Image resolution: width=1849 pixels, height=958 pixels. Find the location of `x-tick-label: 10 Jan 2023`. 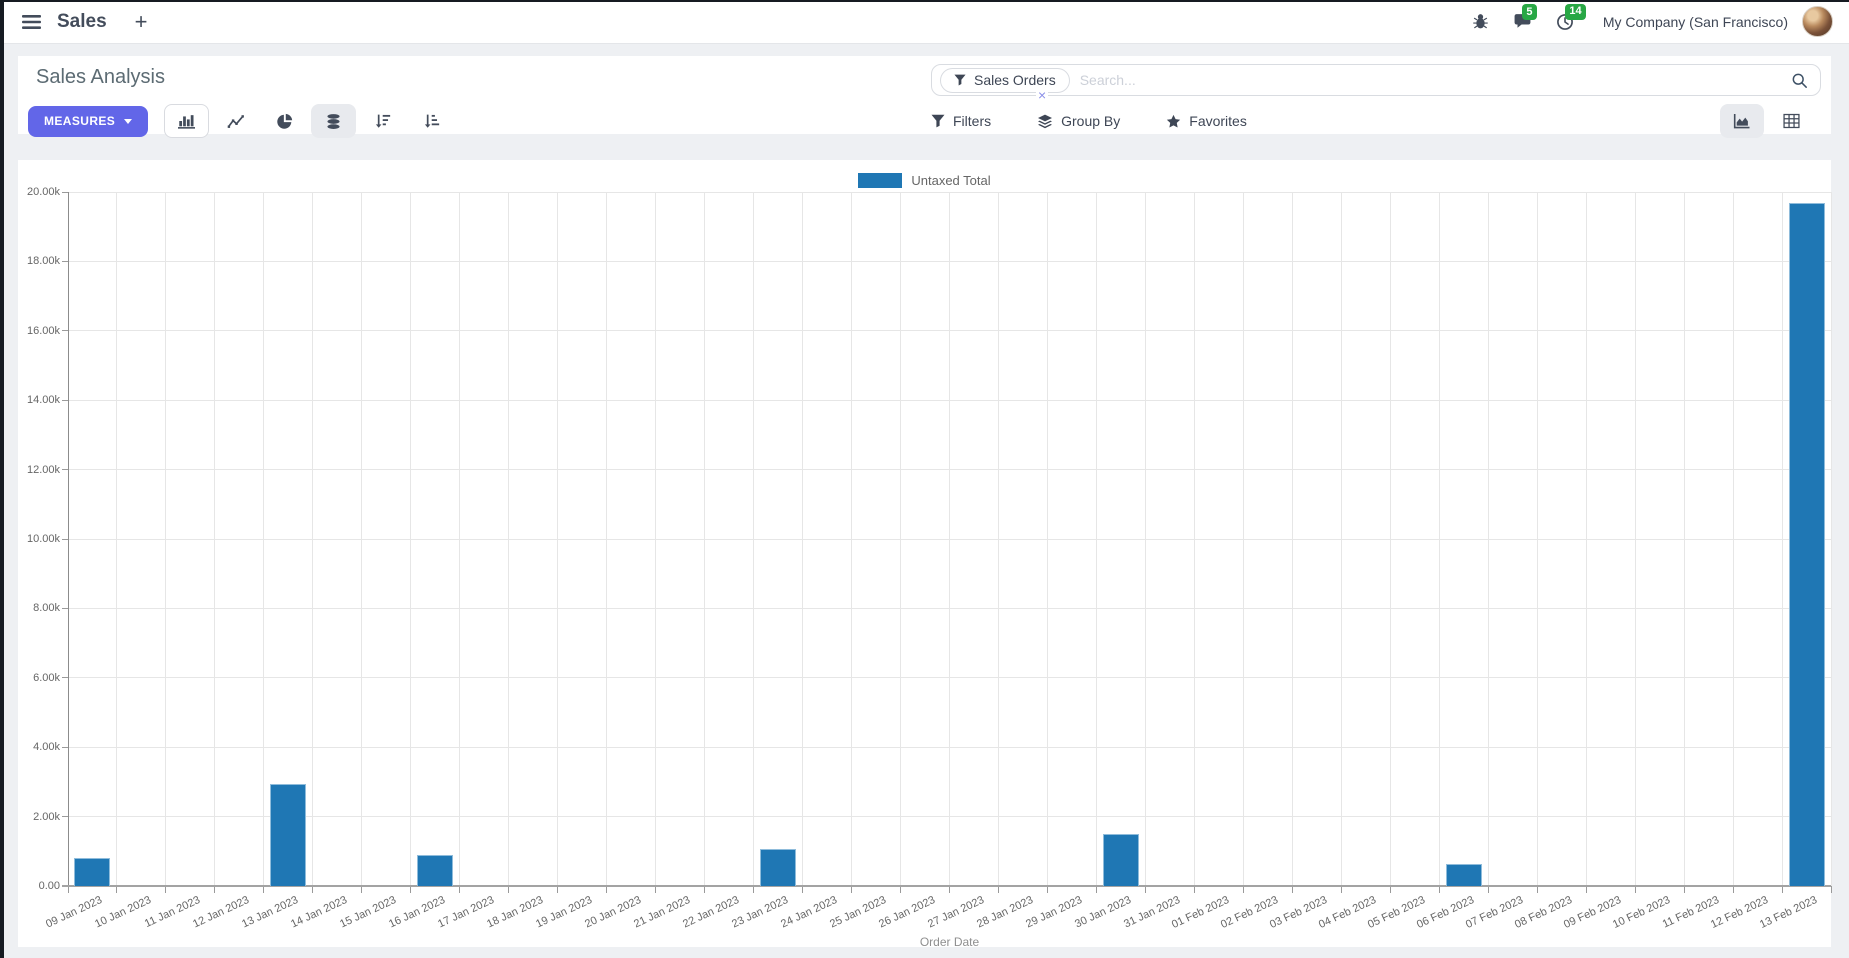

x-tick-label: 10 Jan 2023 is located at coordinates (123, 912).